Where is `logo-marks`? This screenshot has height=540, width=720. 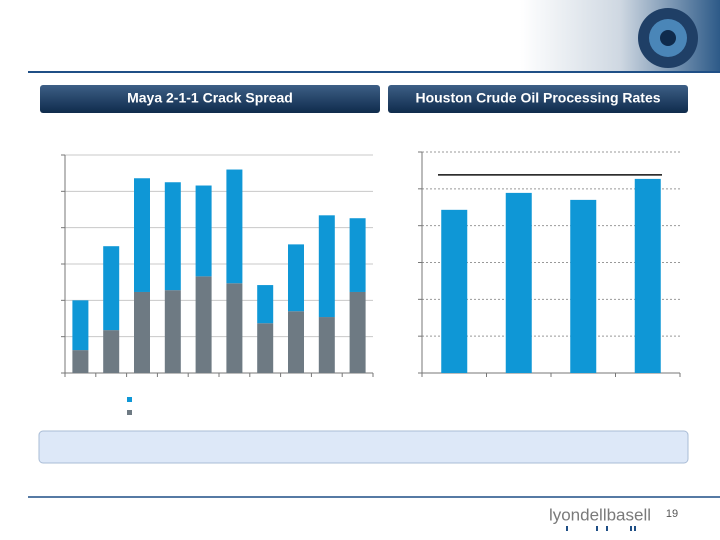
logo-marks is located at coordinates (601, 528).